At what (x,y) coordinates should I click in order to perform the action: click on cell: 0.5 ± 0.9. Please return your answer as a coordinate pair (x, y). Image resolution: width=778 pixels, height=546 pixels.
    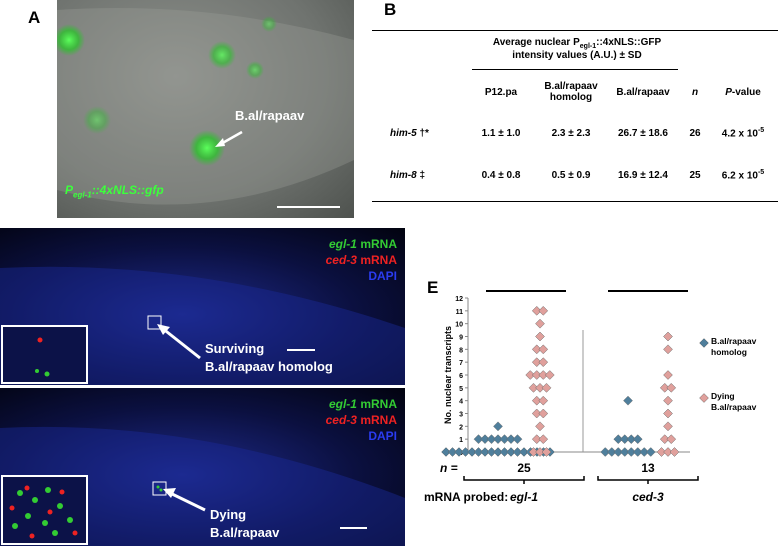
    Looking at the image, I should click on (571, 175).